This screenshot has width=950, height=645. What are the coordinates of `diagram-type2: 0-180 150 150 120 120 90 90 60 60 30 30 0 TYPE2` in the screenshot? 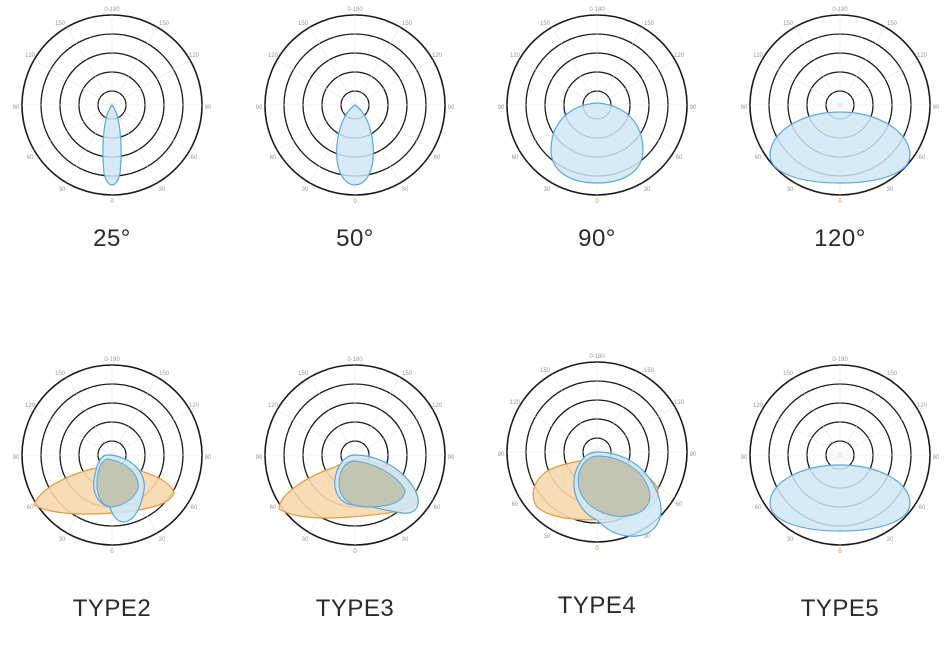 It's located at (112, 500).